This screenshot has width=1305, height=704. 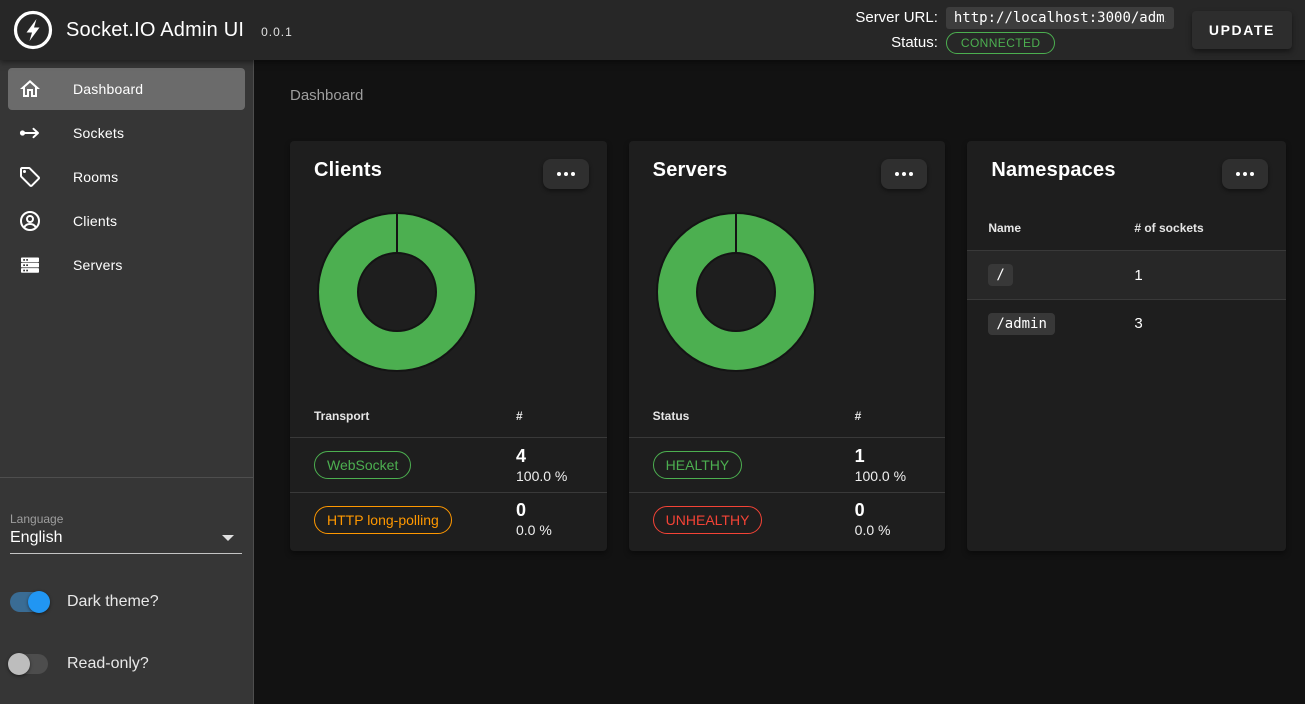 What do you see at coordinates (30, 221) in the screenshot?
I see `person-circle-icon` at bounding box center [30, 221].